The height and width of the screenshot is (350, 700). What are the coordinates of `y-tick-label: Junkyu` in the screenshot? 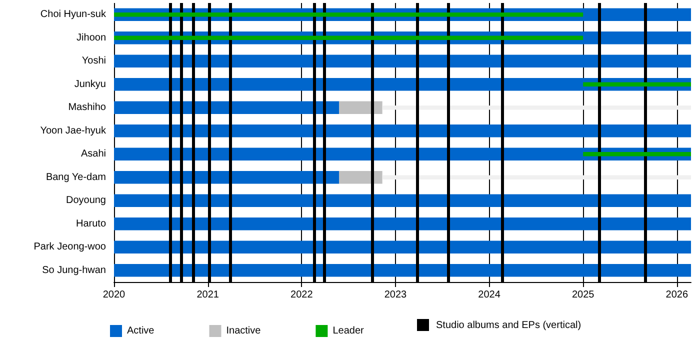 It's located at (90, 84).